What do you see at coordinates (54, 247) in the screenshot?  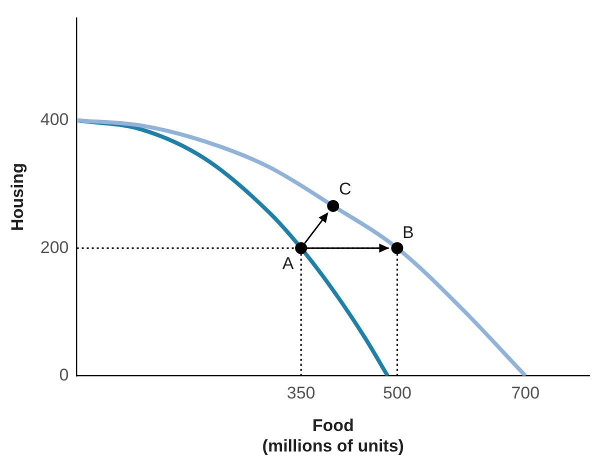 I see `y-tick-label: 200` at bounding box center [54, 247].